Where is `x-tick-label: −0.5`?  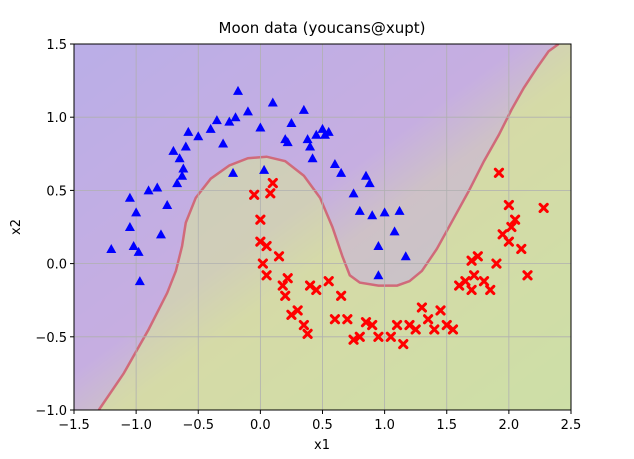 x-tick-label: −0.5 is located at coordinates (198, 425).